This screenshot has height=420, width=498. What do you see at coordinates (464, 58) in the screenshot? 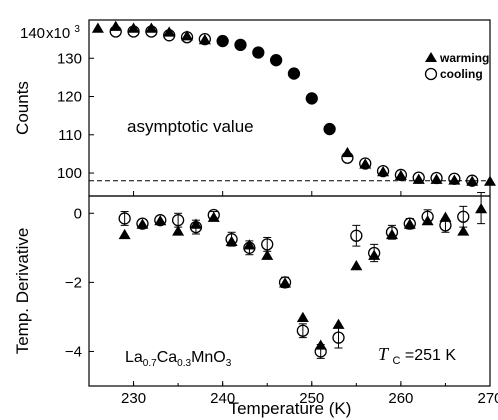
I see `legend-warming-label: warming` at bounding box center [464, 58].